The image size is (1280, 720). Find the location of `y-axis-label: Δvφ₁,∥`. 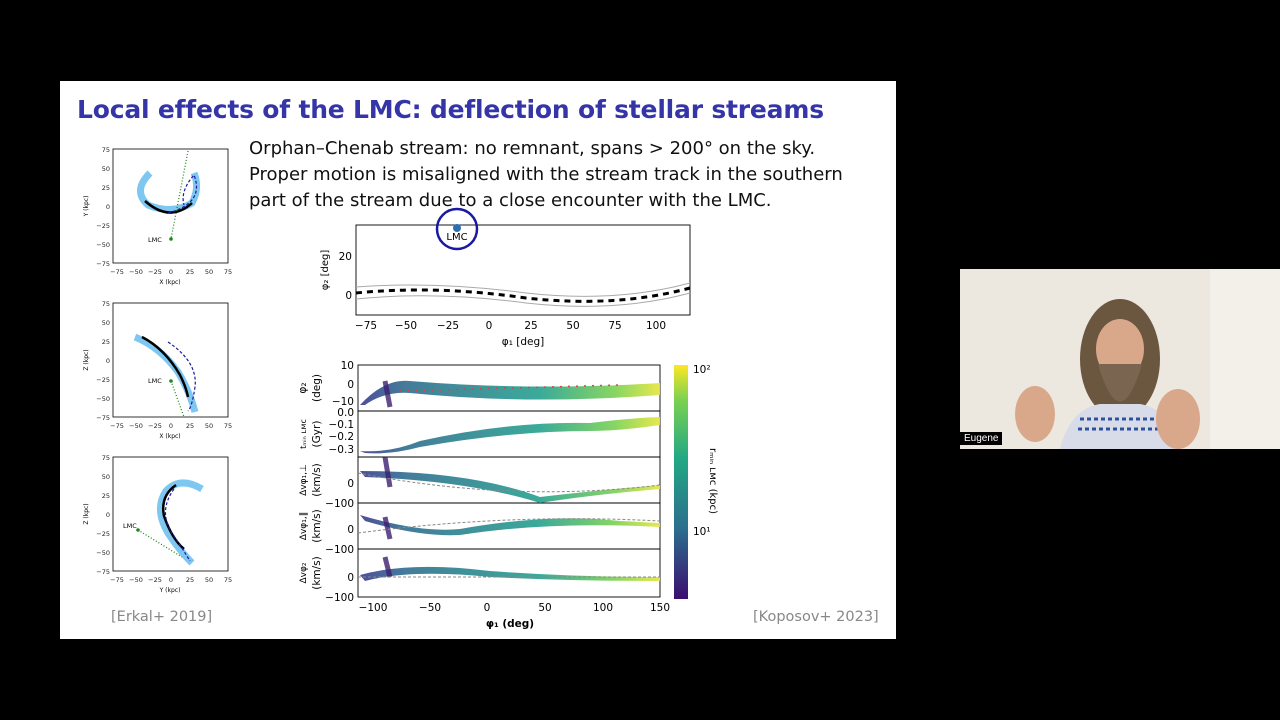

y-axis-label: Δvφ₁,∥ is located at coordinates (304, 526).